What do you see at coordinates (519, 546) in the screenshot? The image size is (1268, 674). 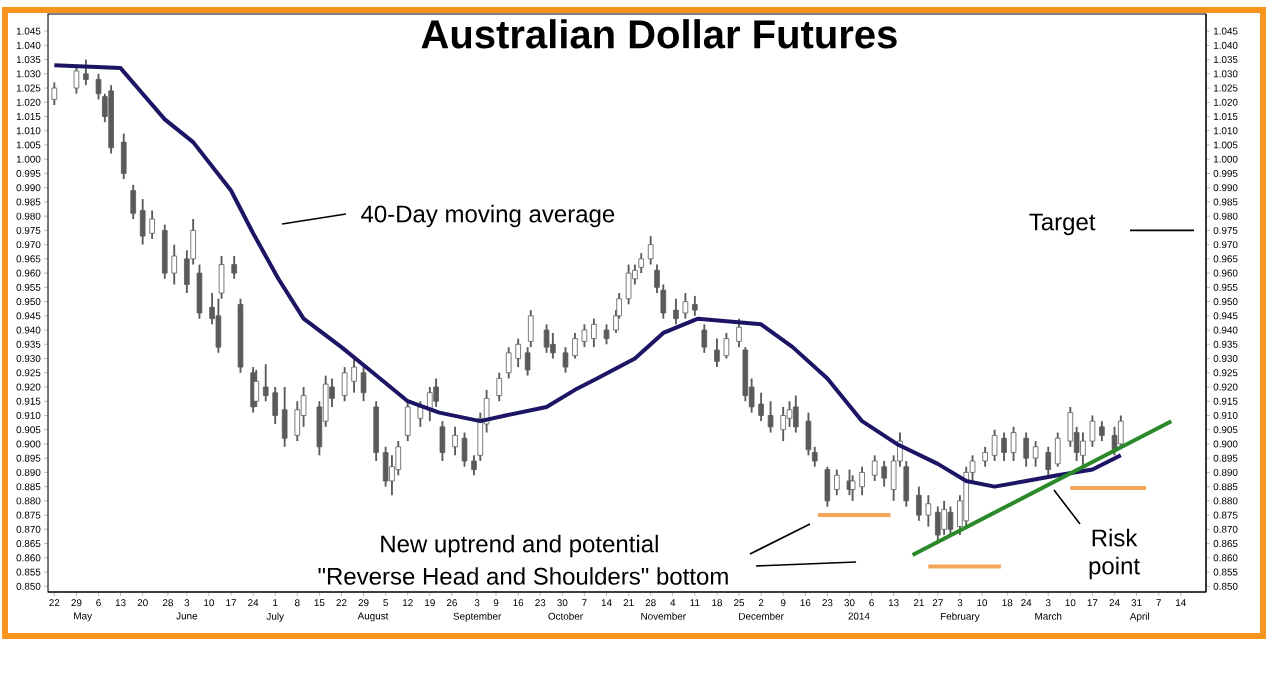 I see `annotation: New uptrend and potential` at bounding box center [519, 546].